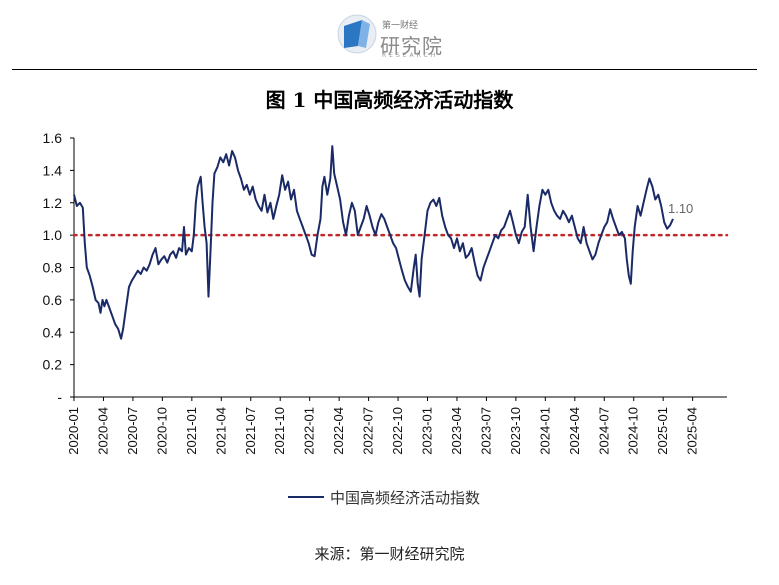 The image size is (779, 585). Describe the element at coordinates (338, 431) in the screenshot. I see `x-tick-label: 2022-04` at that location.